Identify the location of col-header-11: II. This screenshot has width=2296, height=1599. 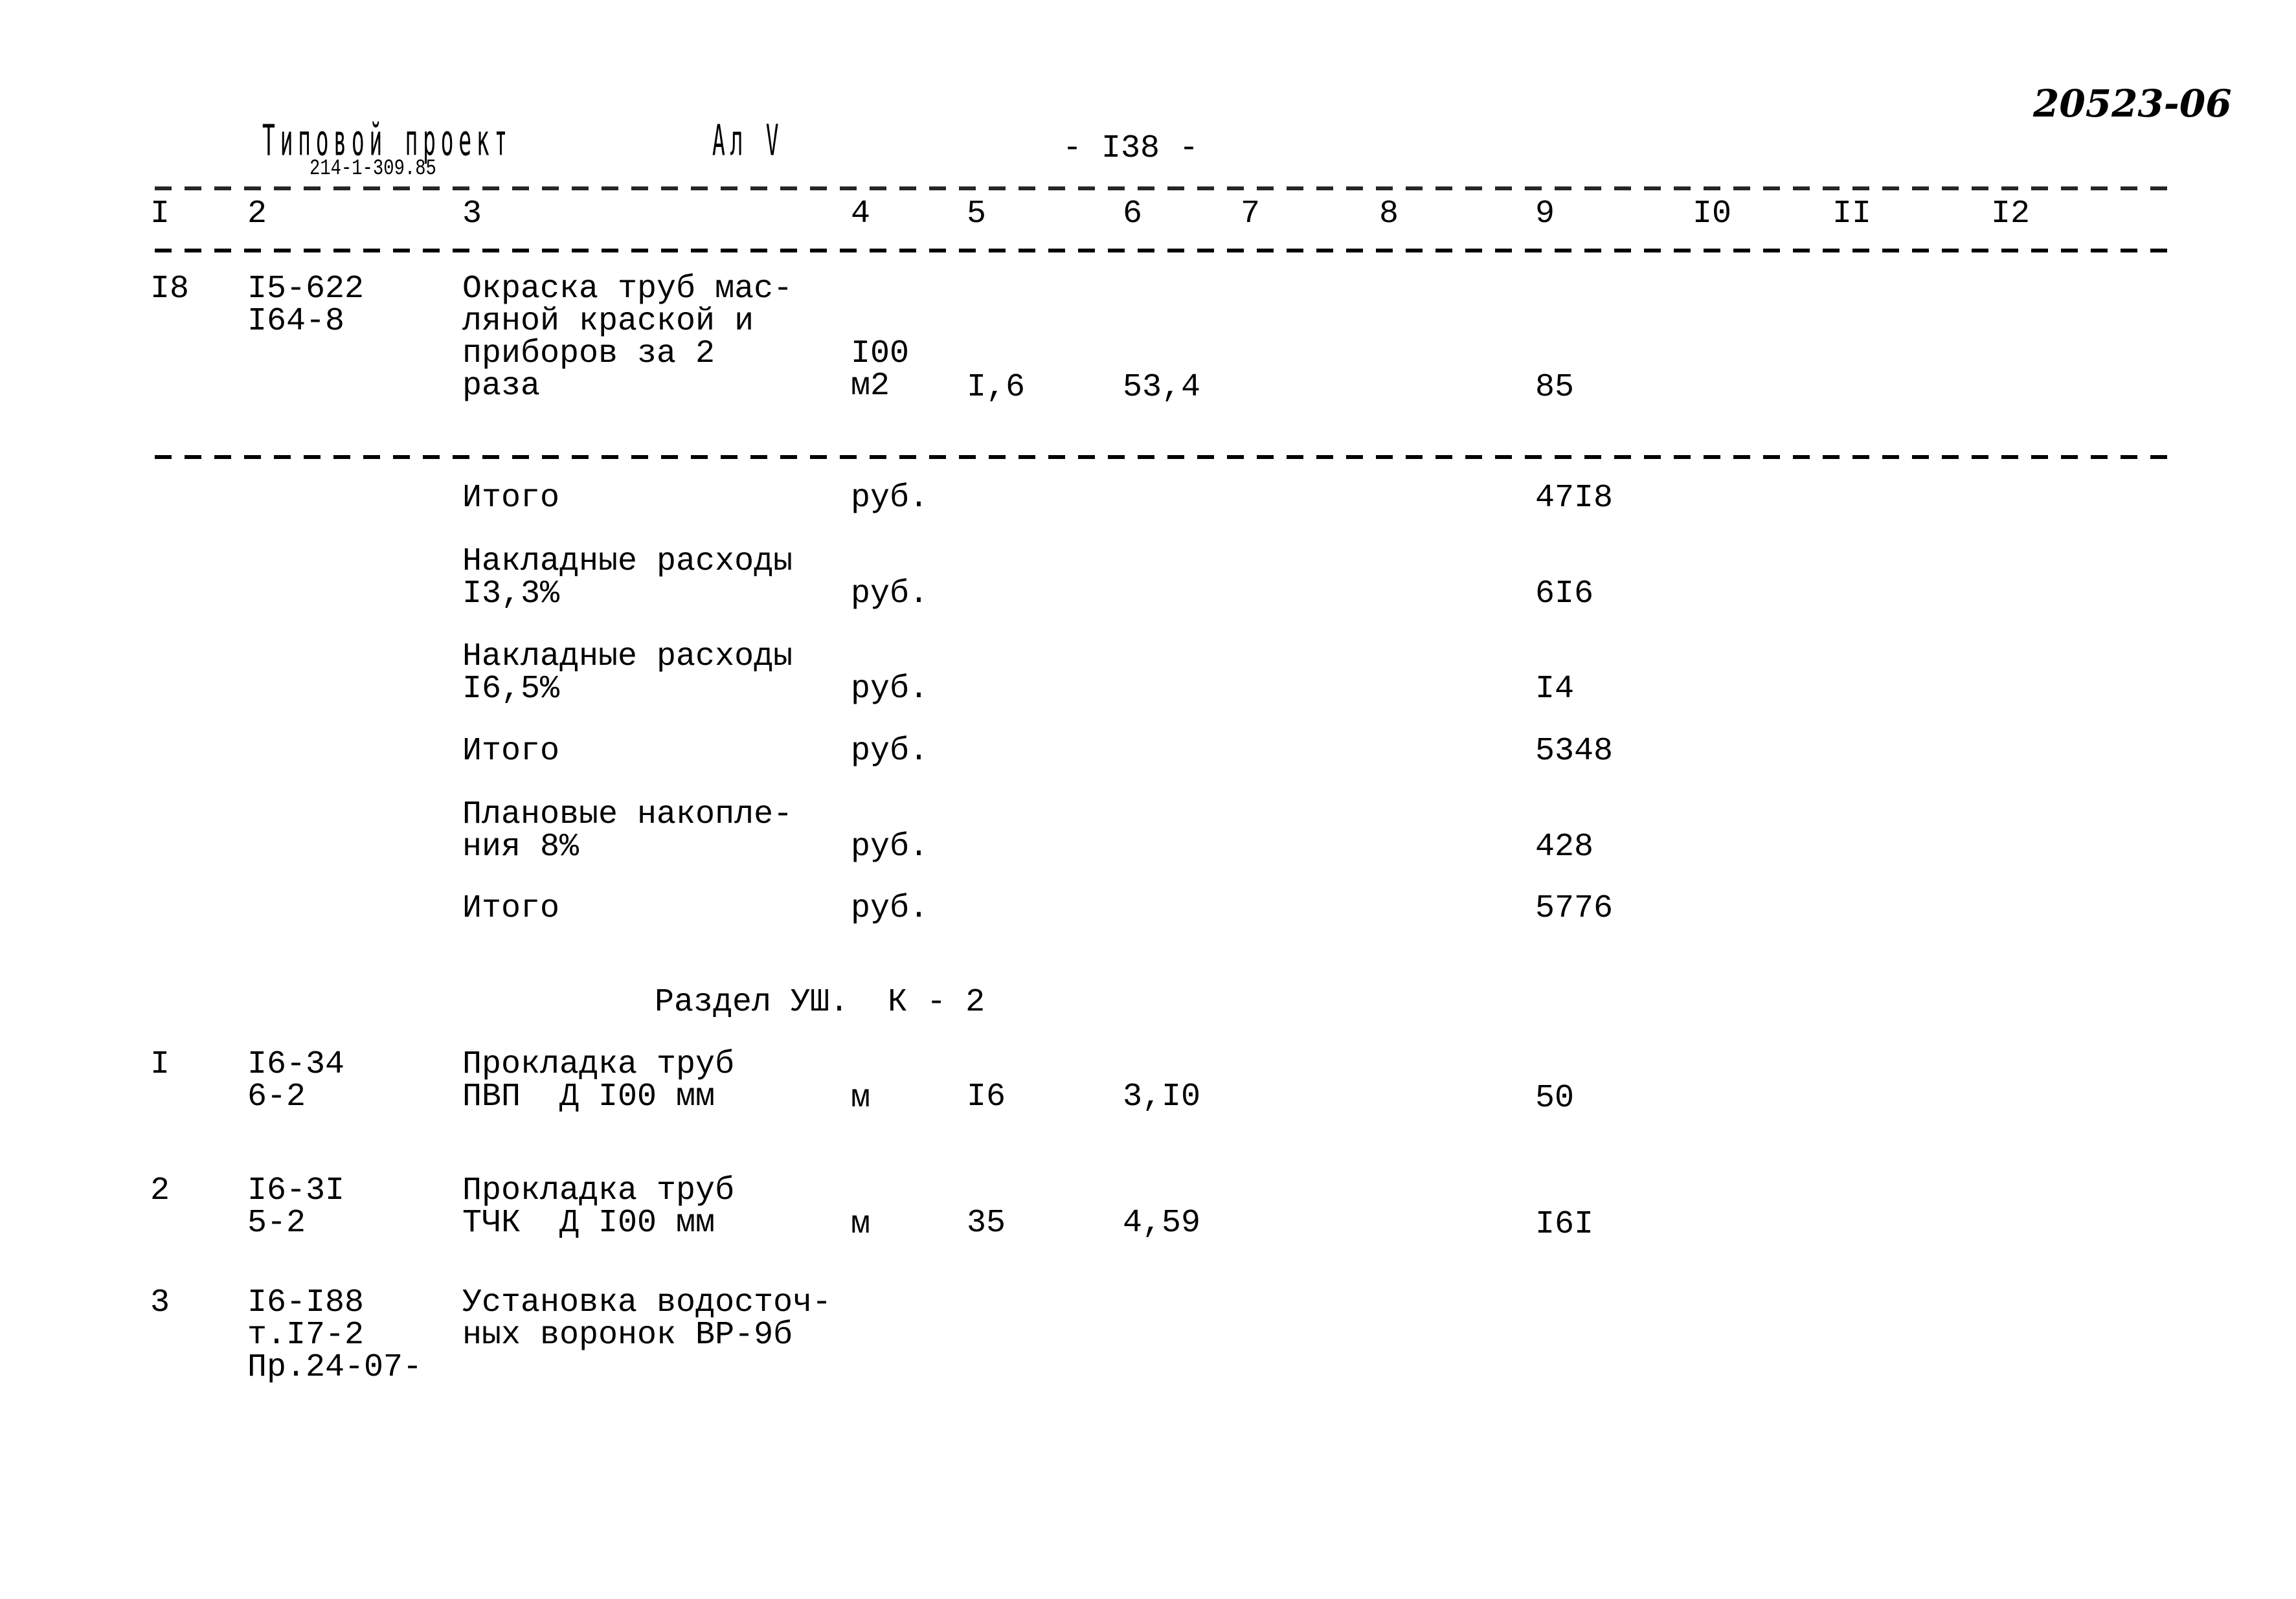
(1852, 214).